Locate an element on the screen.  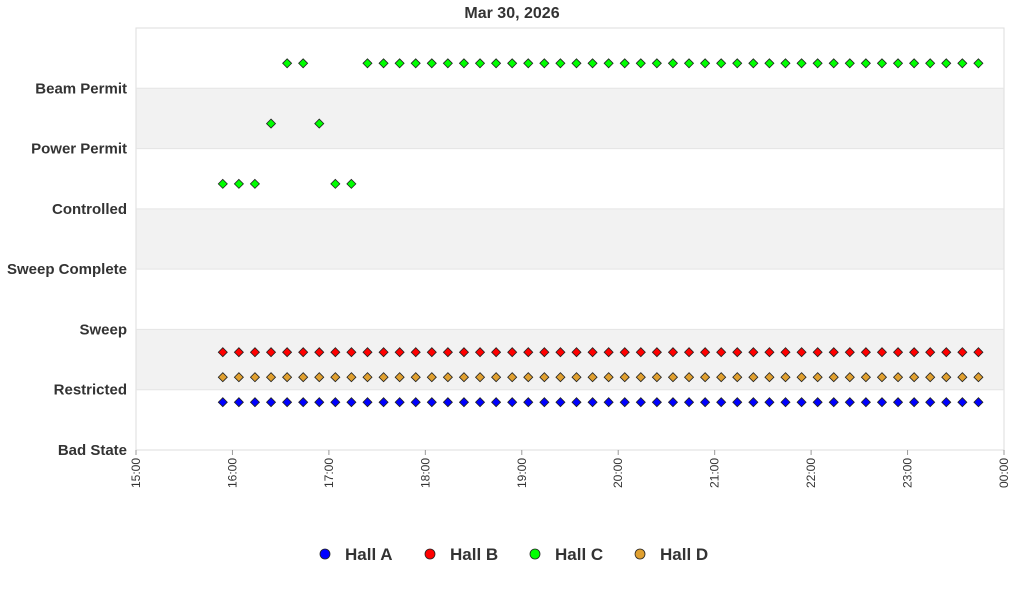
y-tick-label: Sweep Complete is located at coordinates (67, 269).